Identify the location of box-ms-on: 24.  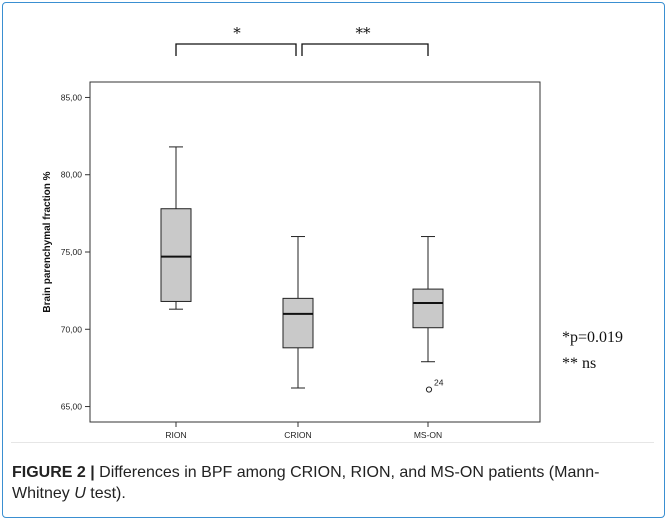
(428, 314).